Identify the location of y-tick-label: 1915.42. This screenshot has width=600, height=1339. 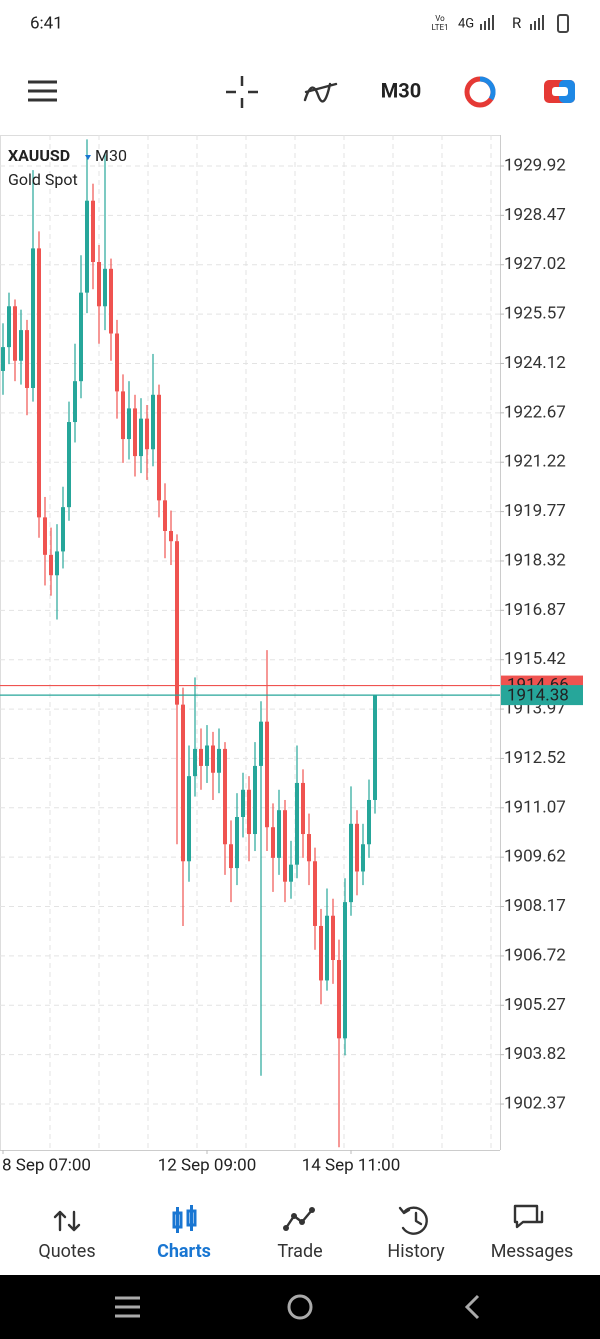
(535, 659).